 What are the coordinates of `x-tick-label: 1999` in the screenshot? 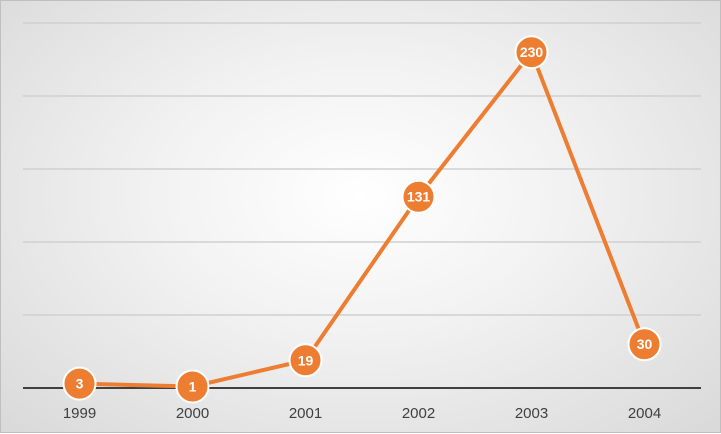 It's located at (79, 413).